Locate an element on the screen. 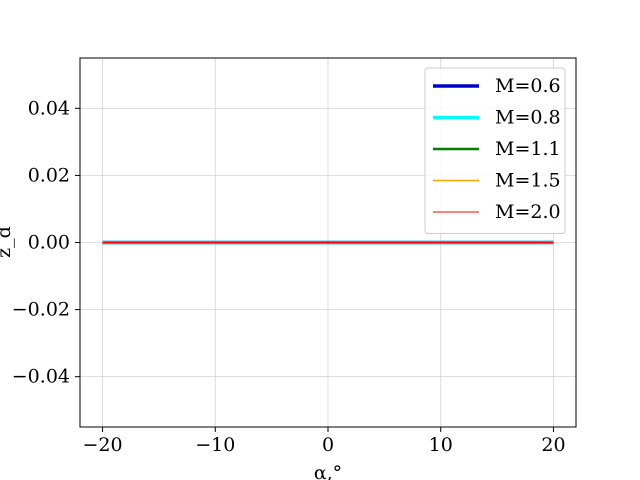 The image size is (640, 480). legend-box is located at coordinates (495, 150).